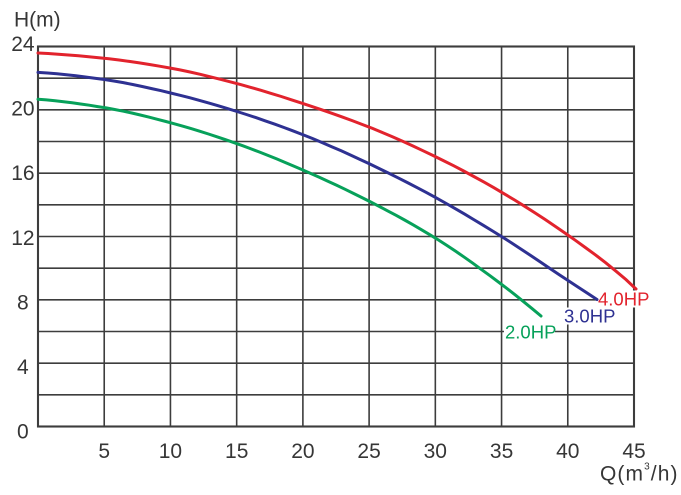  What do you see at coordinates (22, 238) in the screenshot?
I see `svg-text: 12` at bounding box center [22, 238].